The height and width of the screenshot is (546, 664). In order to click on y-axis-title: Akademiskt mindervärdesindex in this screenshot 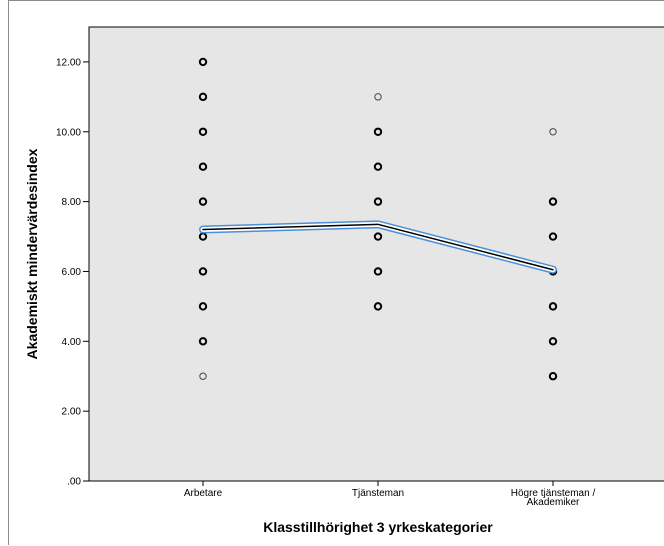, I will do `click(32, 253)`.